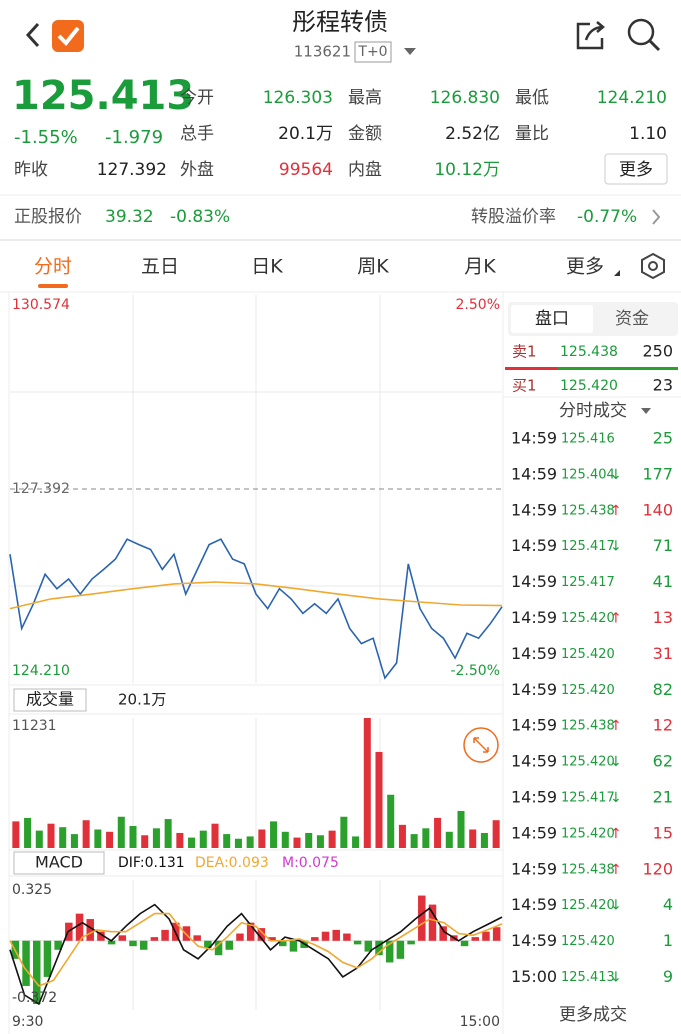 The height and width of the screenshot is (1034, 681). Describe the element at coordinates (657, 868) in the screenshot. I see `trade-volume: 120` at that location.